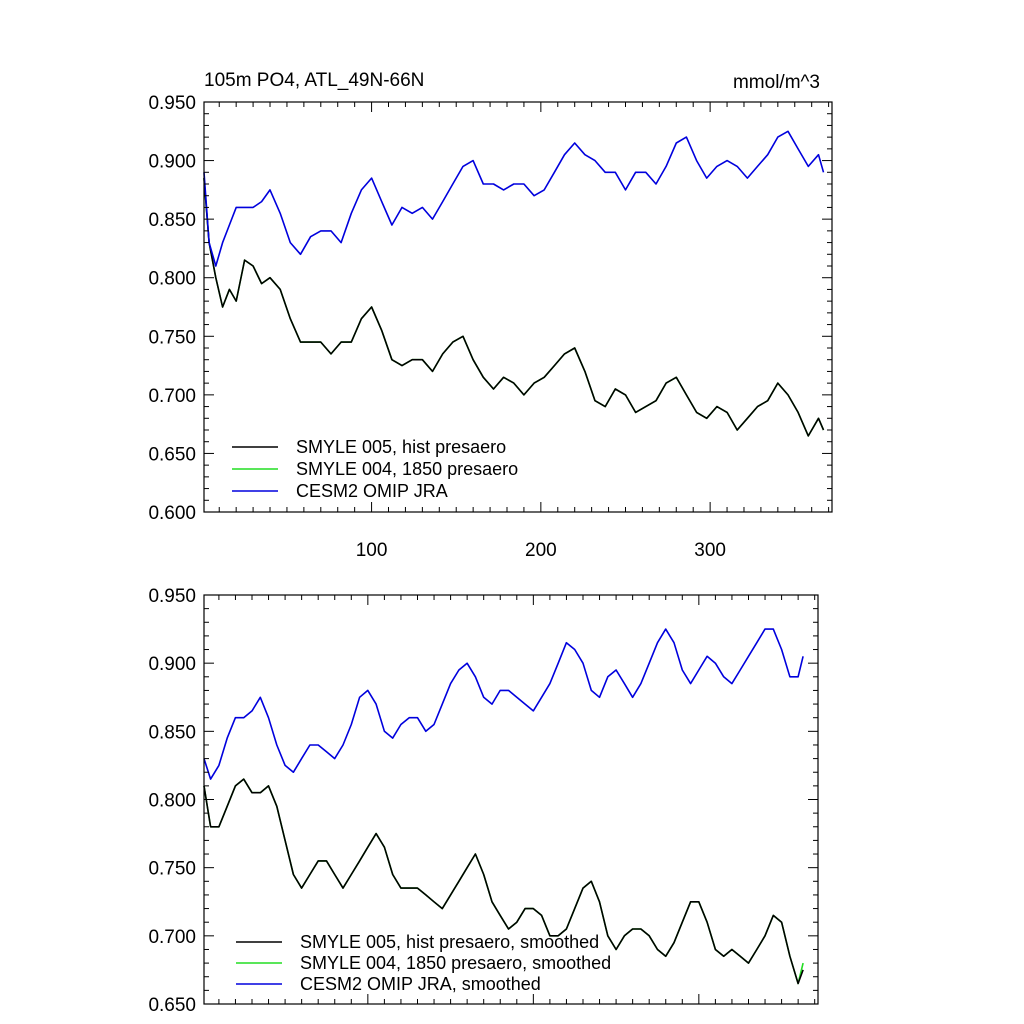  I want to click on x-tick-label: 300, so click(710, 550).